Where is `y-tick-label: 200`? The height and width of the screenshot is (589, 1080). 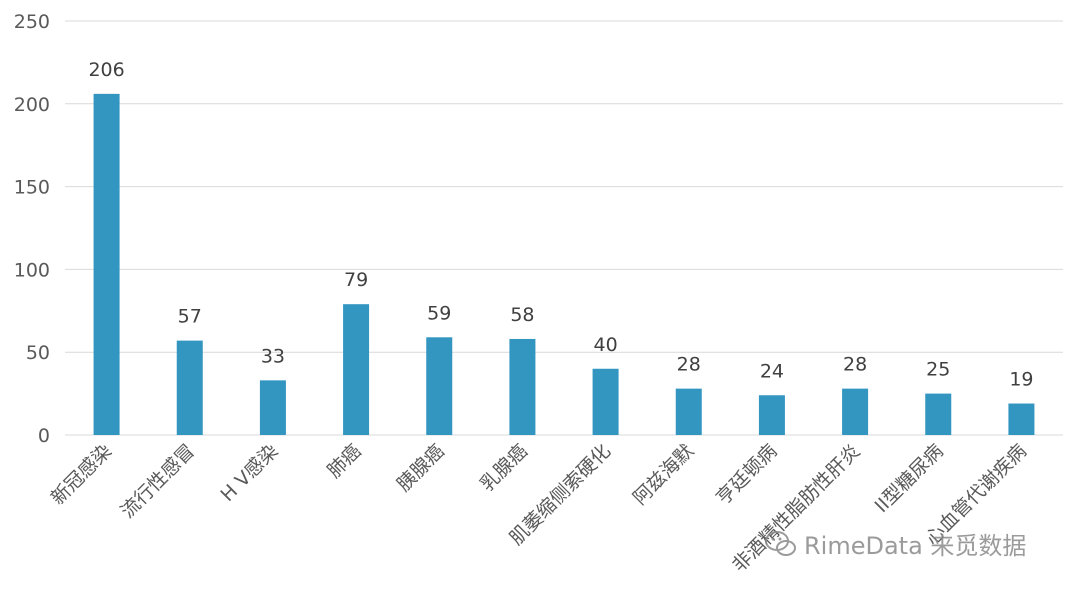 y-tick-label: 200 is located at coordinates (32, 105).